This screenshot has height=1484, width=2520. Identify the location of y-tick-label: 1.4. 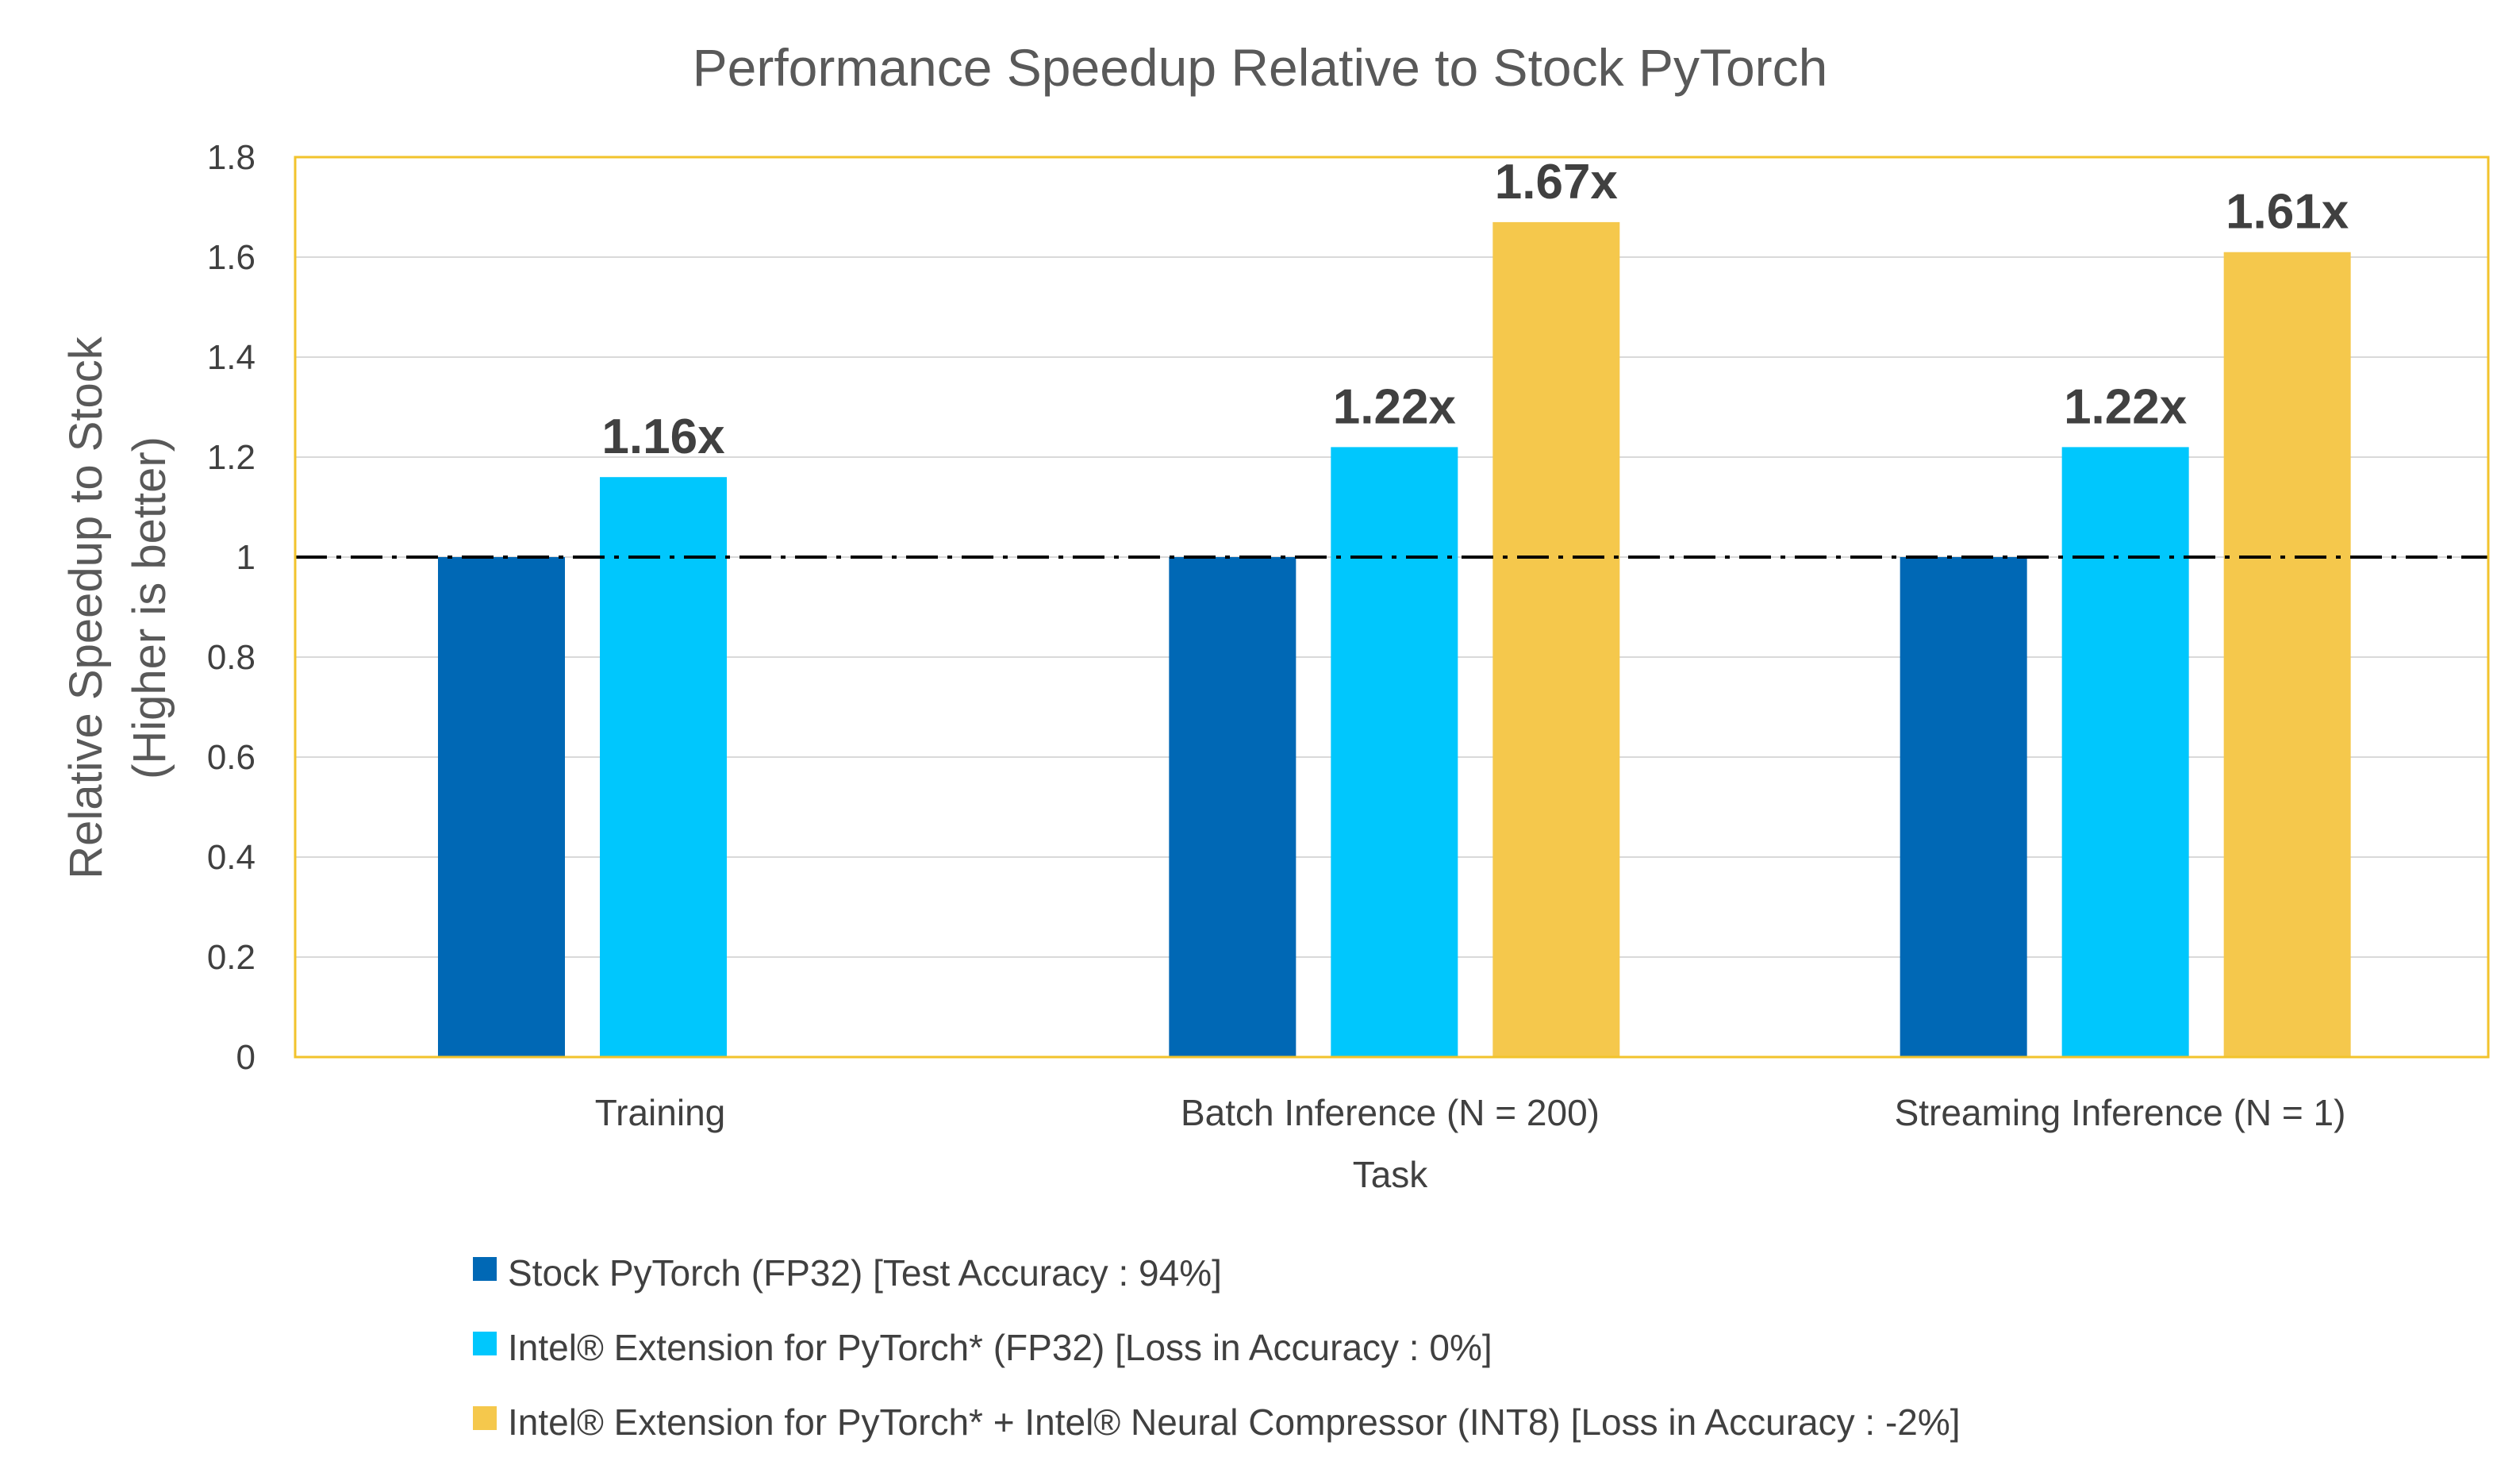
(231, 357).